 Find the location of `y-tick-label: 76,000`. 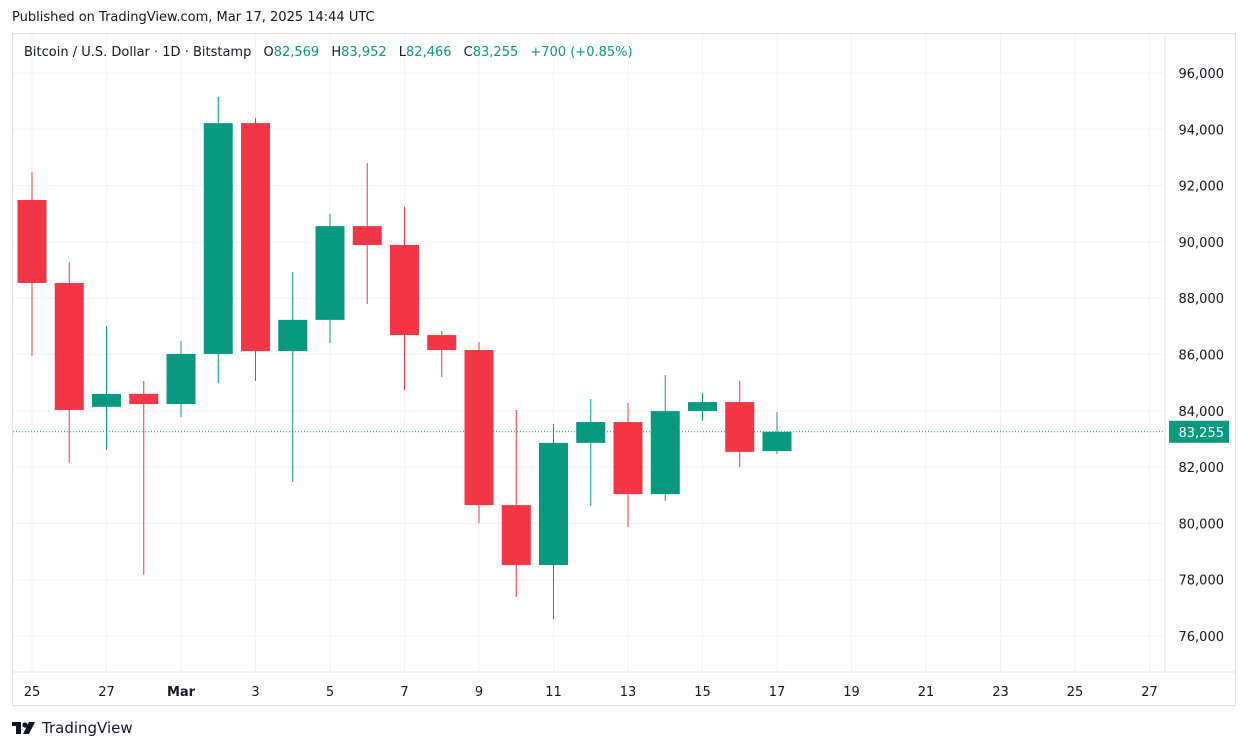

y-tick-label: 76,000 is located at coordinates (1202, 637).